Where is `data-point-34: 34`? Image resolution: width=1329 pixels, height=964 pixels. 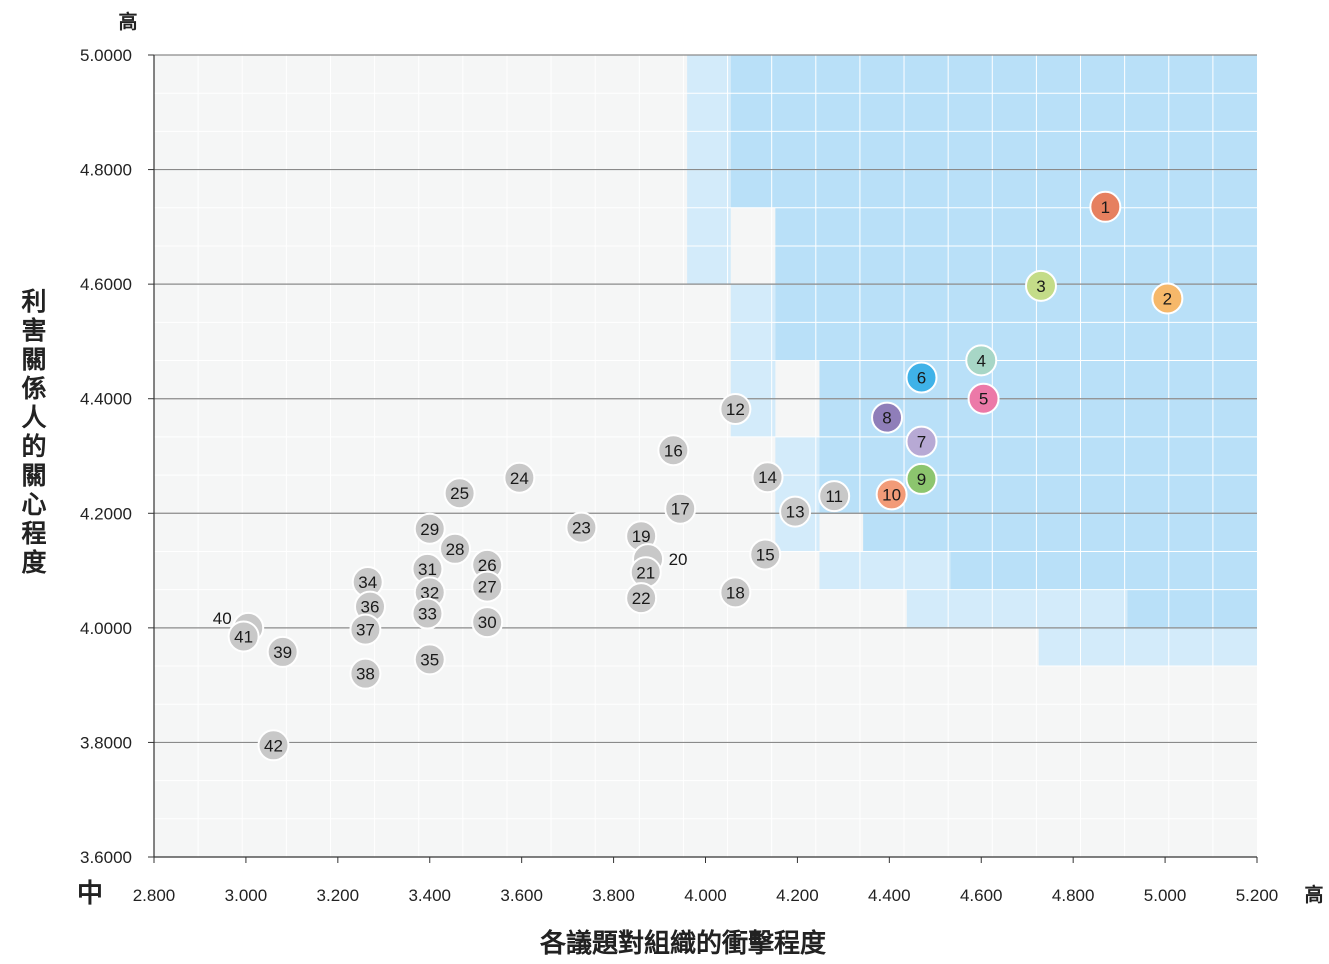
data-point-34: 34 is located at coordinates (367, 582).